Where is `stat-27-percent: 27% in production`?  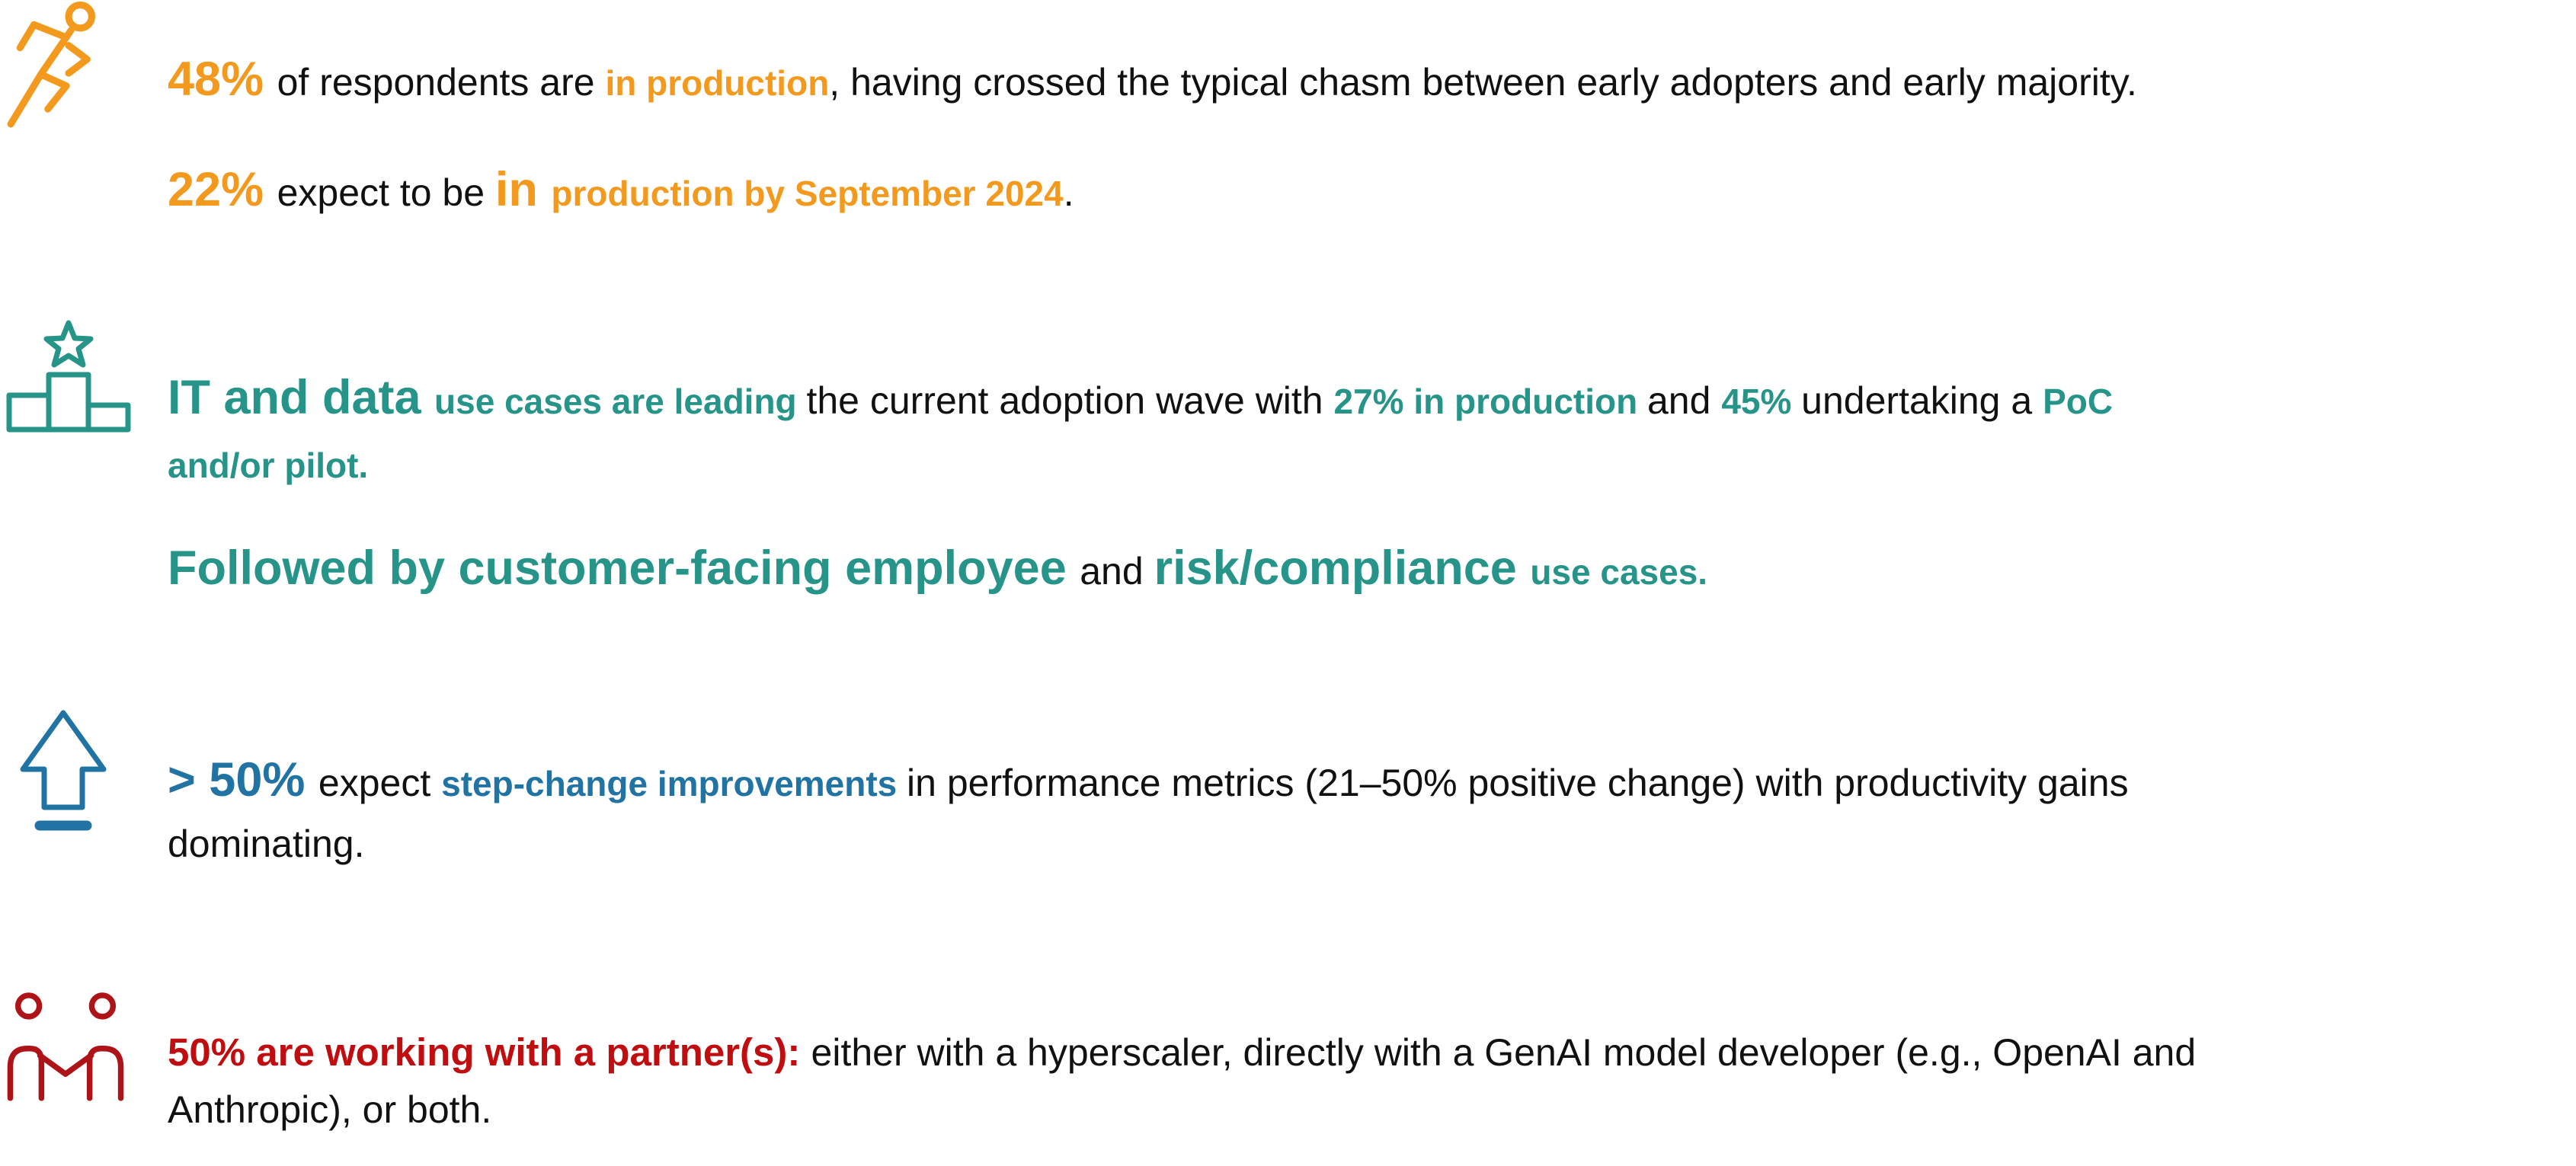
stat-27-percent: 27% in production is located at coordinates (1490, 401).